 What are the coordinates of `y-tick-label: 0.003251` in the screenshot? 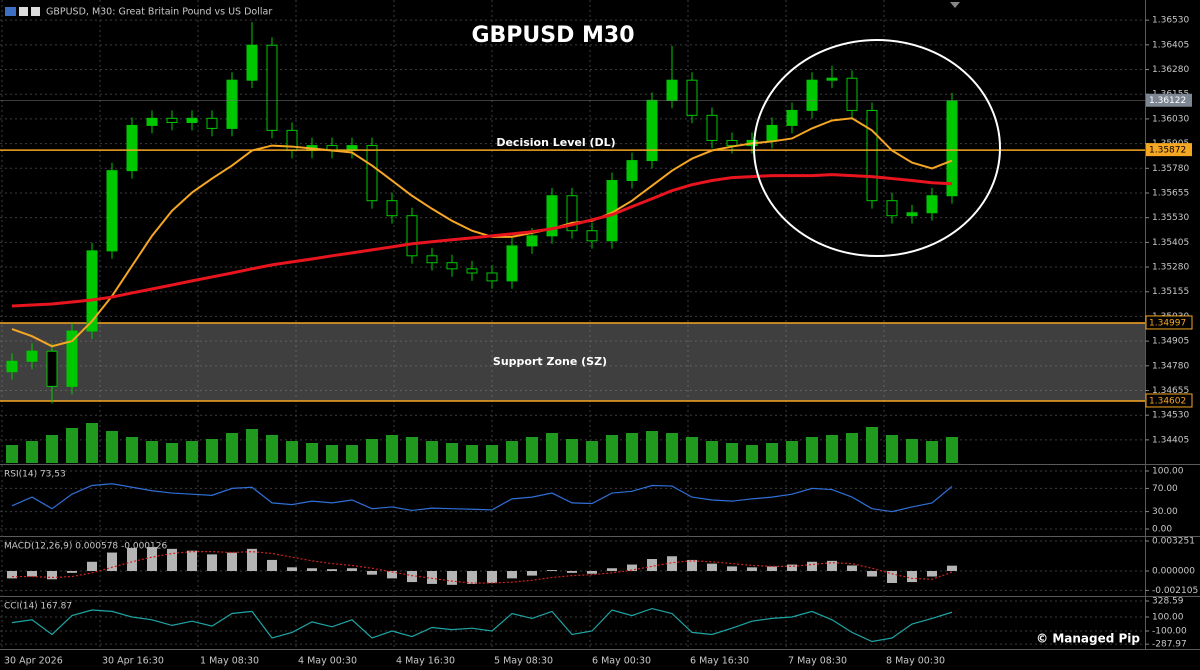 It's located at (1173, 541).